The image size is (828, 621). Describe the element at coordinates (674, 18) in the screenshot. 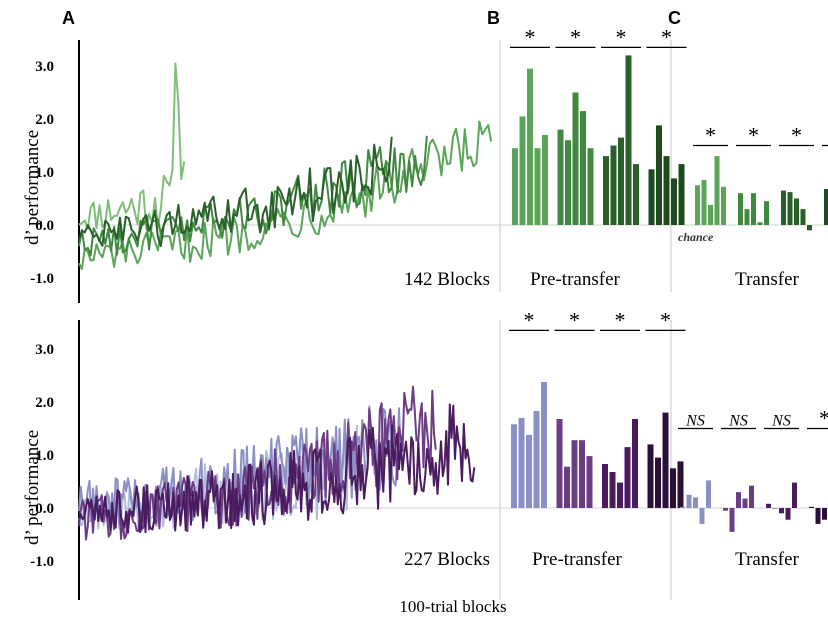

I see `panel-letter-c: C` at that location.